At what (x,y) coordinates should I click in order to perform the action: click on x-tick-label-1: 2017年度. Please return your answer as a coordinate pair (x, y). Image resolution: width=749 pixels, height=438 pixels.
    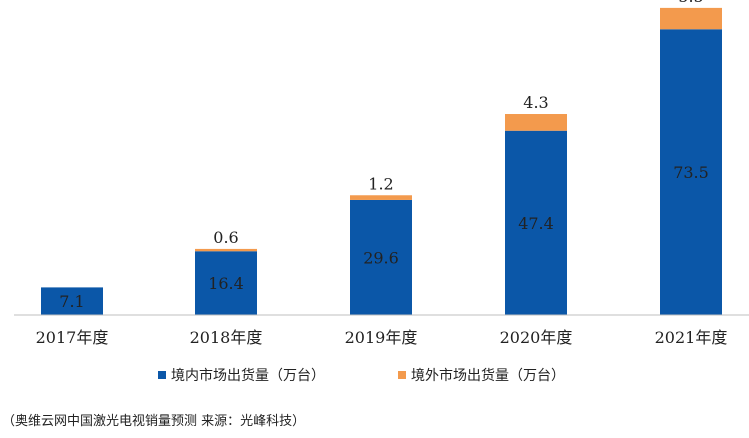
    Looking at the image, I should click on (72, 337).